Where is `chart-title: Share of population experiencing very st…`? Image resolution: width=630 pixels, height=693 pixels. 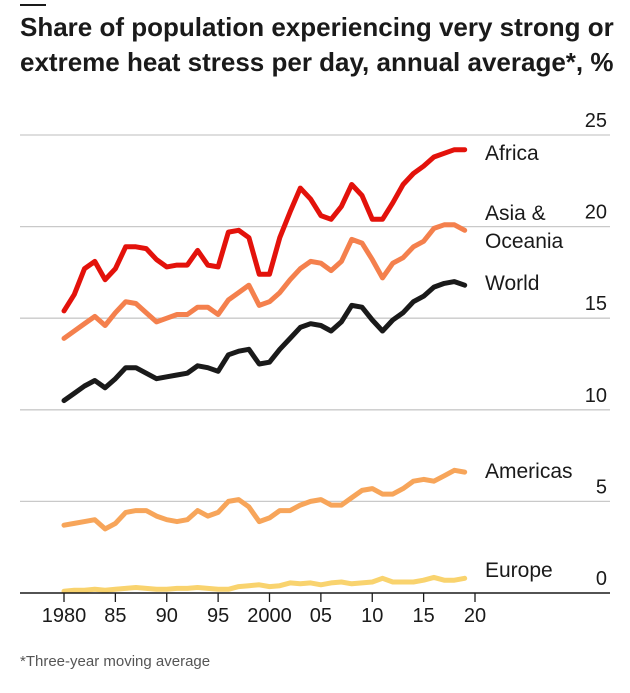 chart-title: Share of population experiencing very st… is located at coordinates (317, 44).